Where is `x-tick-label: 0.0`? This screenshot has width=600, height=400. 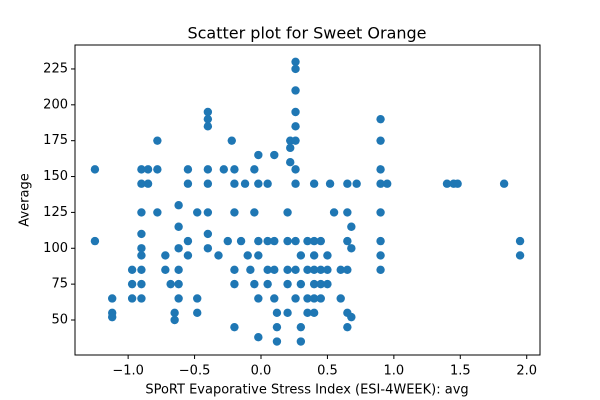 x-tick-label: 0.0 is located at coordinates (261, 371).